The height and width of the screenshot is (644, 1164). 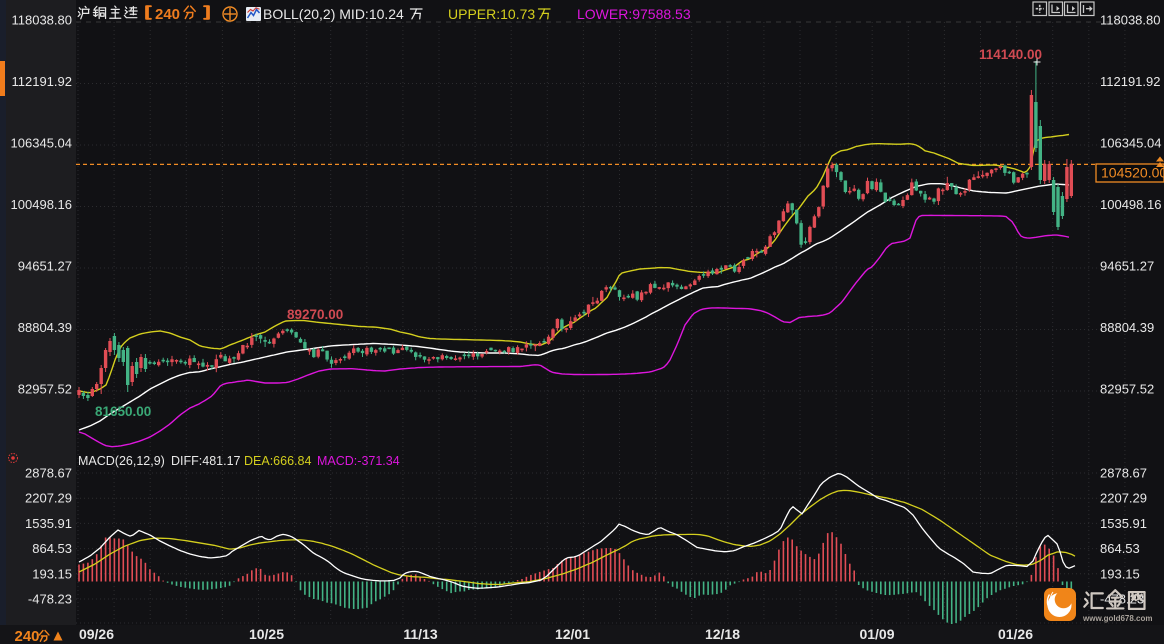 I want to click on svg-text: MACD:-371.34, so click(x=358, y=461).